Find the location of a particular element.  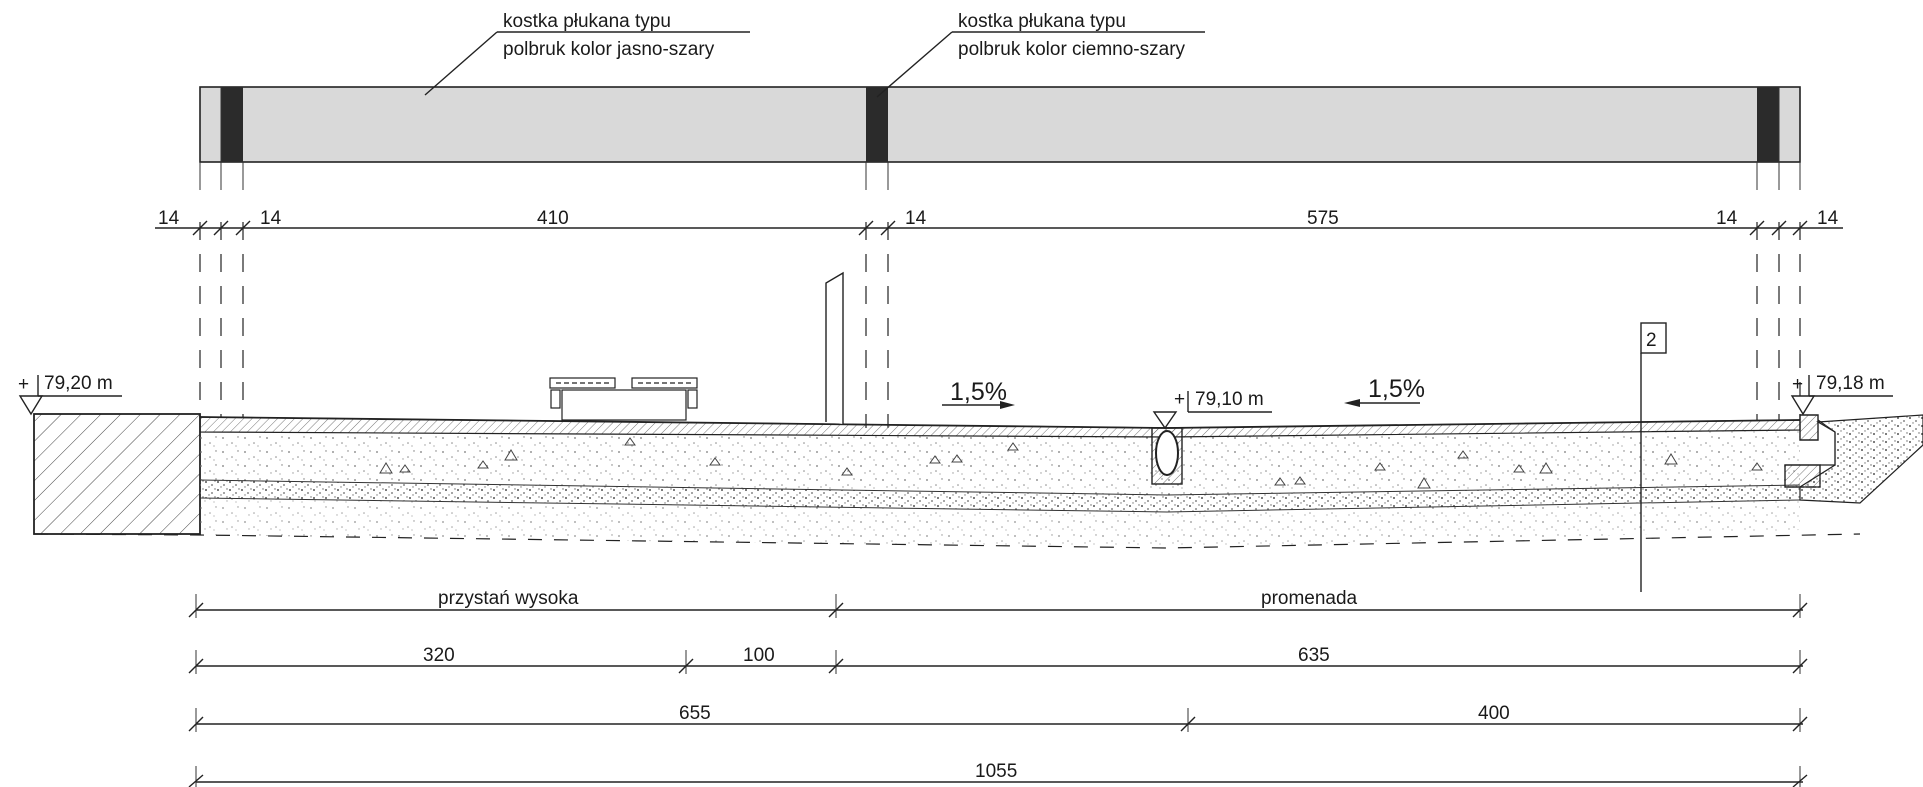

dim-14-c: 14 is located at coordinates (916, 218).